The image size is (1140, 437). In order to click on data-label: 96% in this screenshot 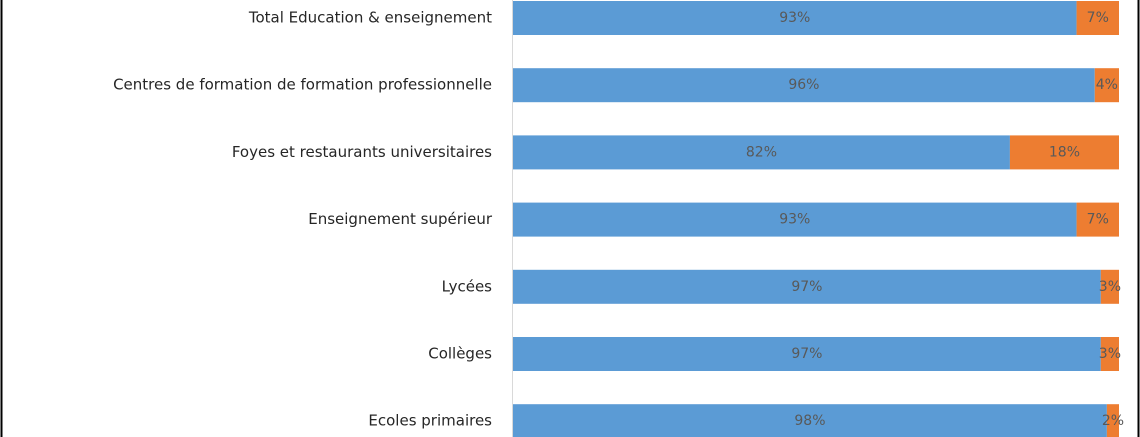, I will do `click(803, 85)`.